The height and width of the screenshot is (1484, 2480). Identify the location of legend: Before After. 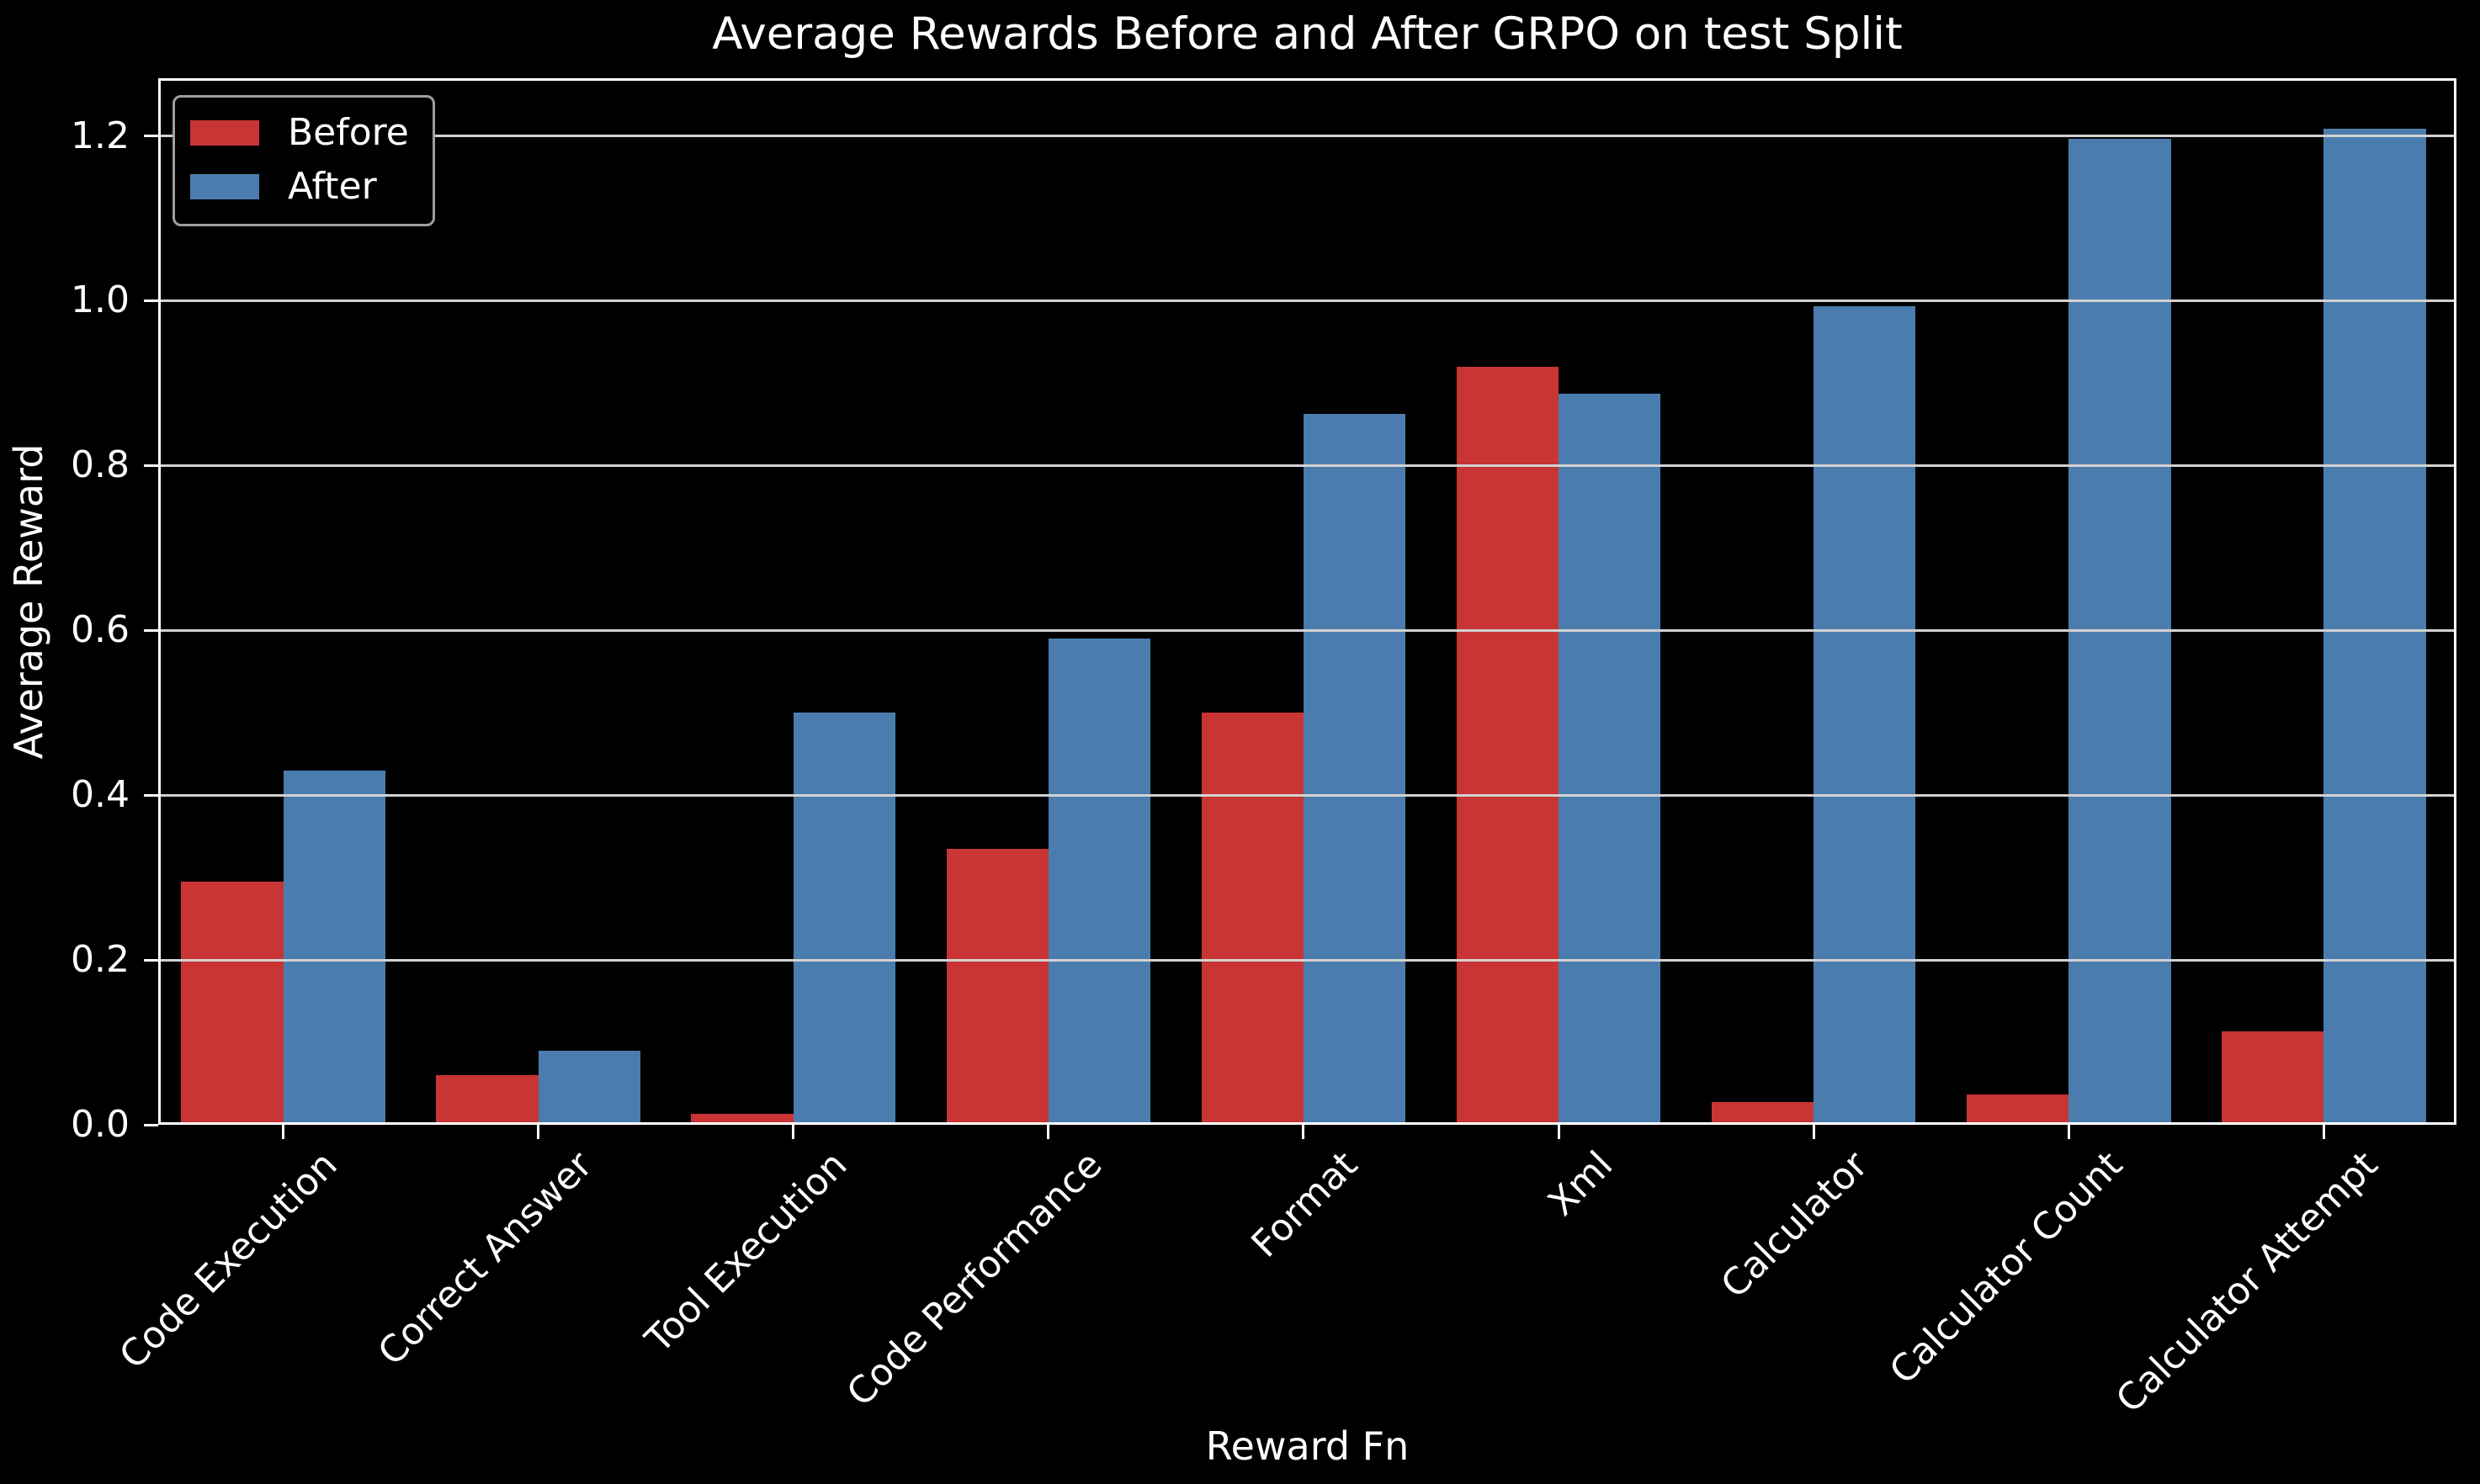
(304, 160).